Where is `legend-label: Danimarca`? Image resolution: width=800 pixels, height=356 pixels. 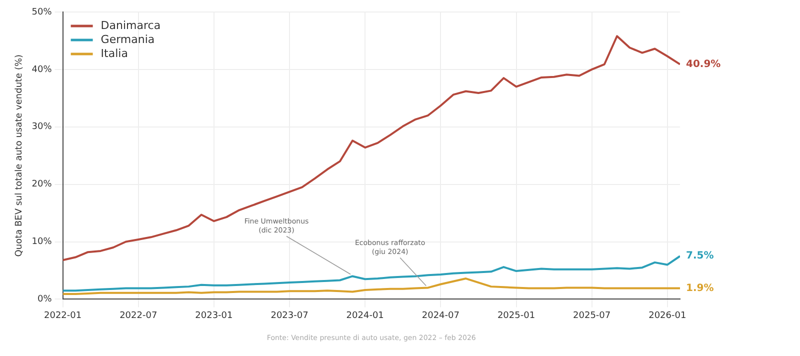 legend-label: Danimarca is located at coordinates (130, 25).